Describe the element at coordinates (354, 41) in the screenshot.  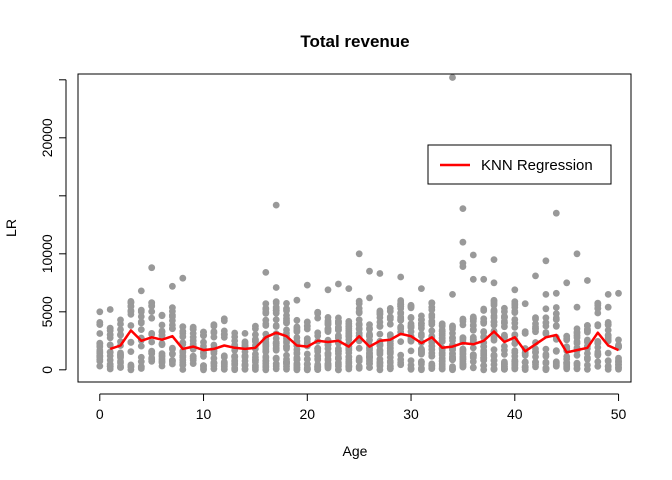
I see `chart-title: Total revenue` at that location.